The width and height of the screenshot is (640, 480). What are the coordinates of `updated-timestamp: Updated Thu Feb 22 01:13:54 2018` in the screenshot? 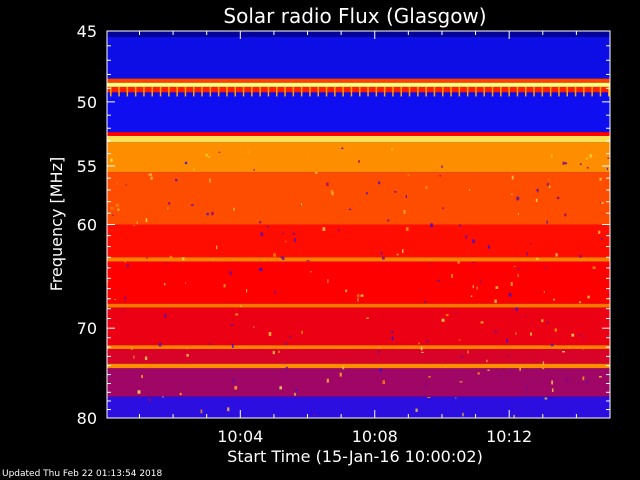 It's located at (82, 474).